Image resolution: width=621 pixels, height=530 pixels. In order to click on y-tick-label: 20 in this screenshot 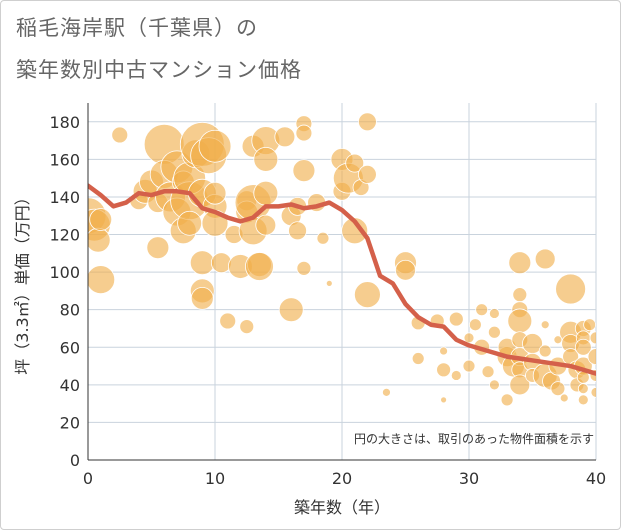, I will do `click(70, 422)`.